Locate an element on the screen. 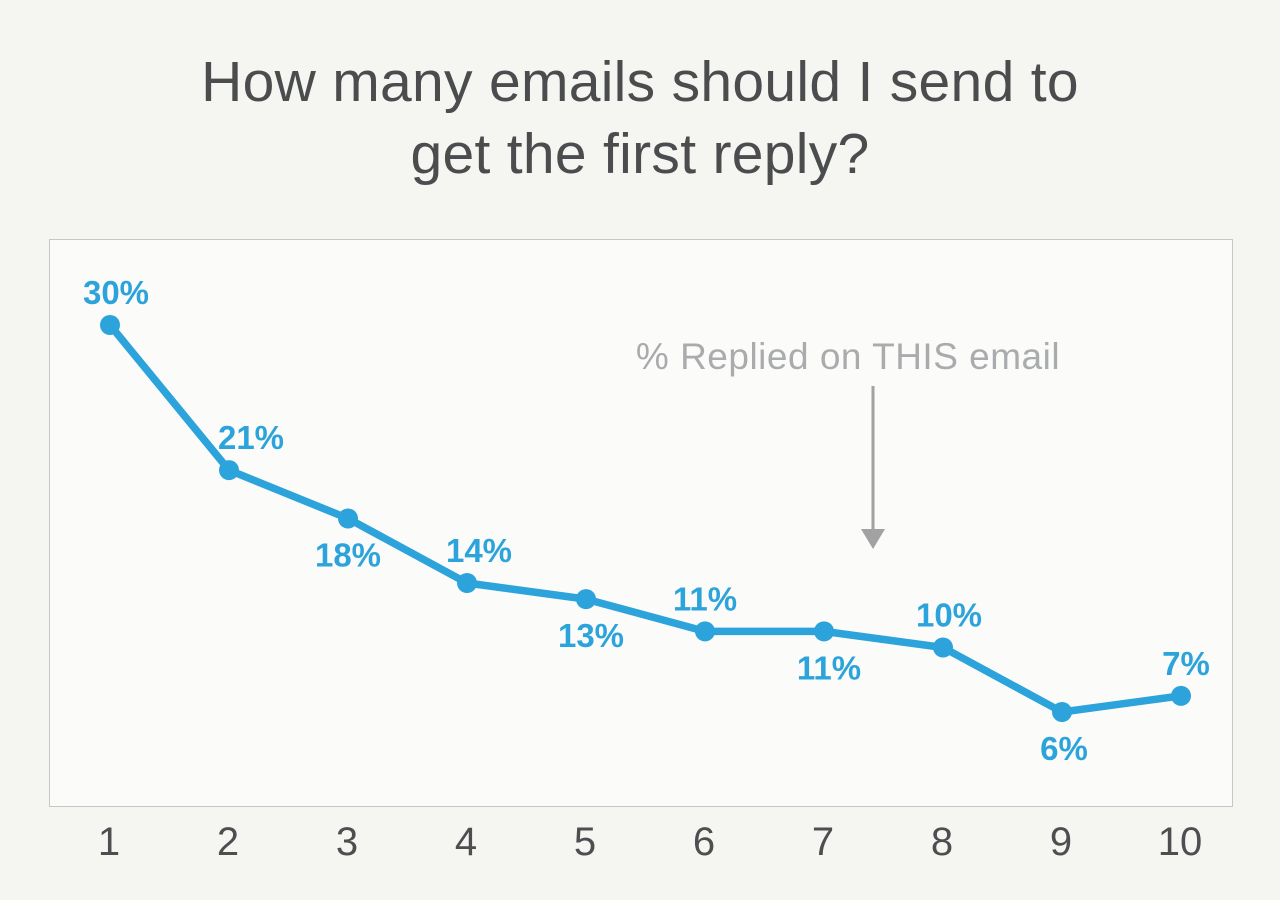 This screenshot has height=900, width=1280. point-label: 14% is located at coordinates (479, 550).